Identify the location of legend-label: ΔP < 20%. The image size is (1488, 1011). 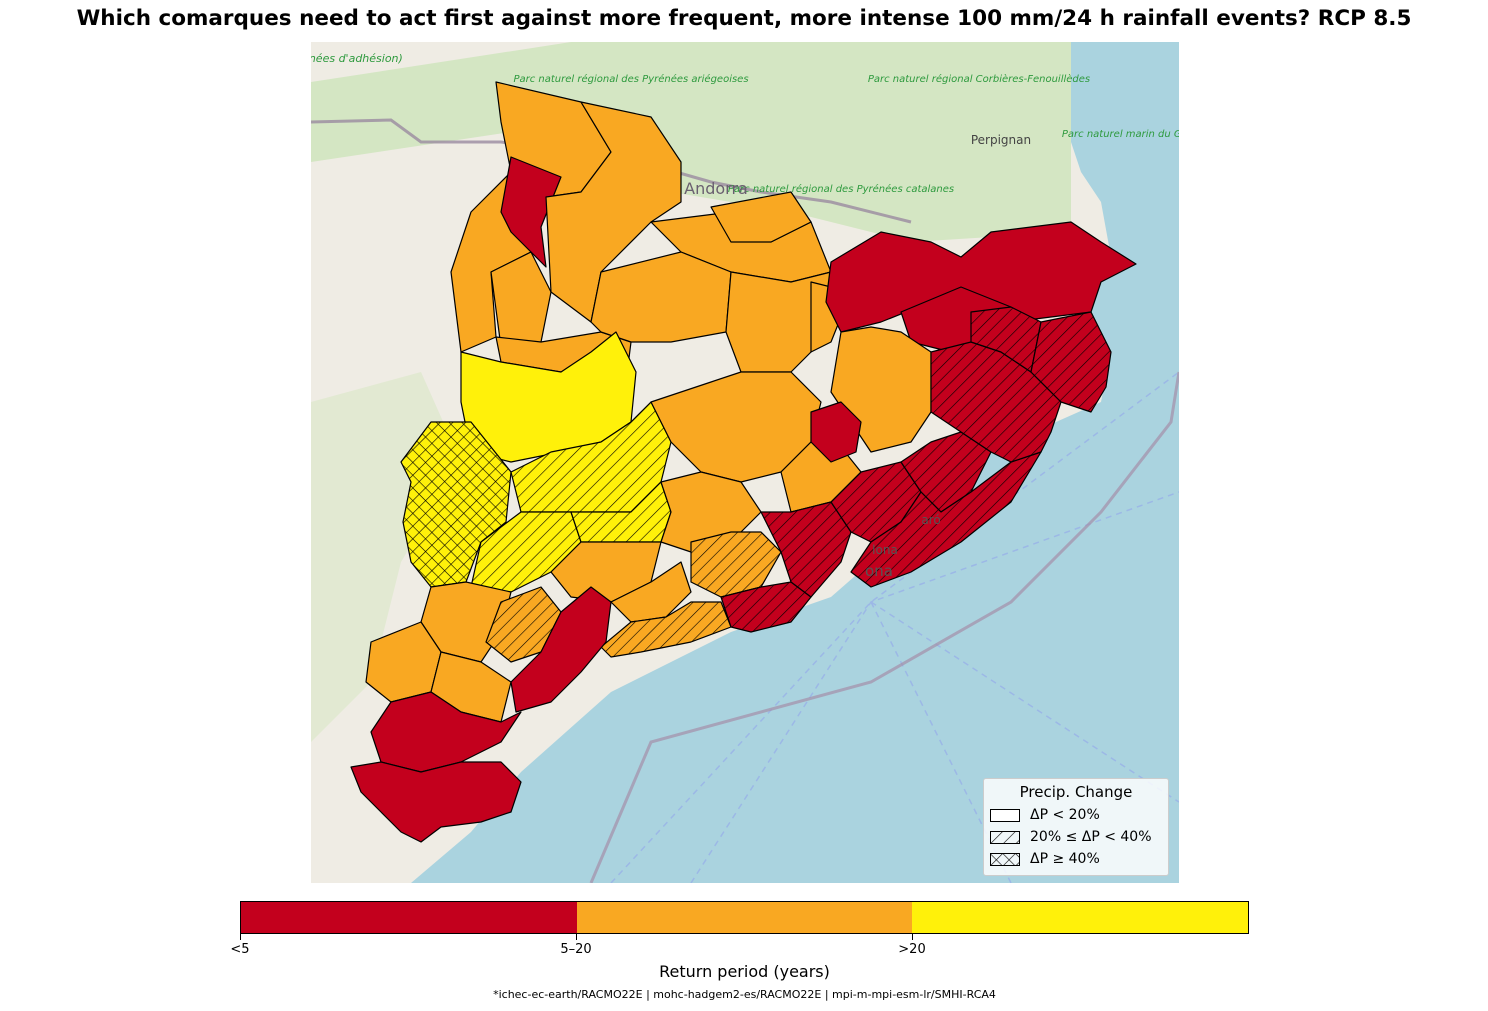
(1065, 815).